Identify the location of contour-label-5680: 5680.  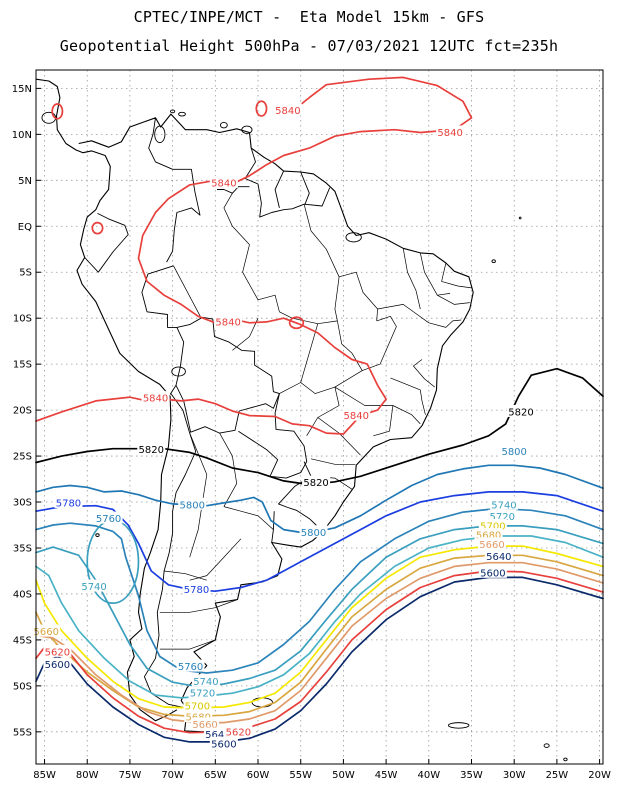
(488, 536).